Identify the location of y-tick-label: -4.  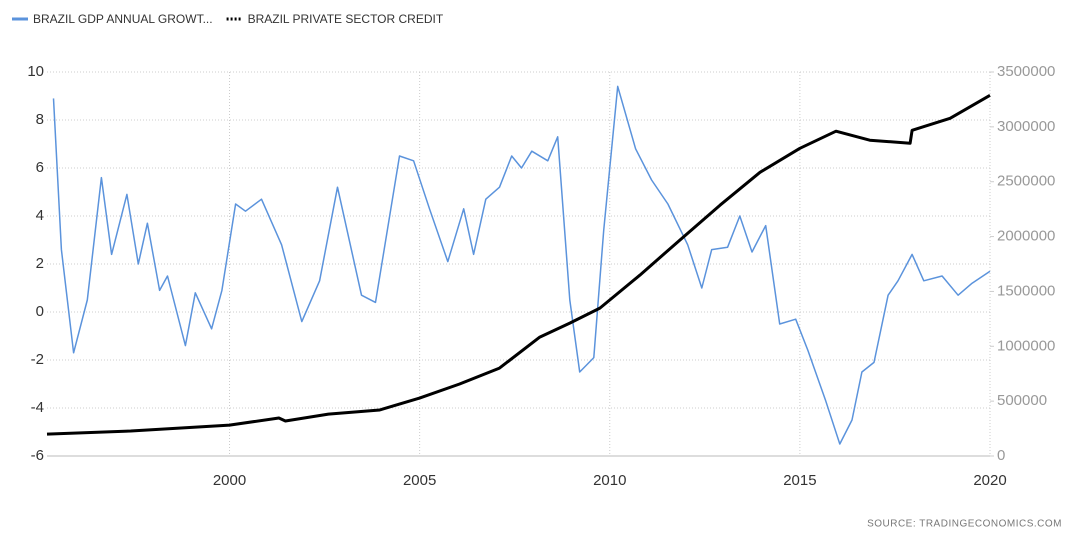
(37, 407).